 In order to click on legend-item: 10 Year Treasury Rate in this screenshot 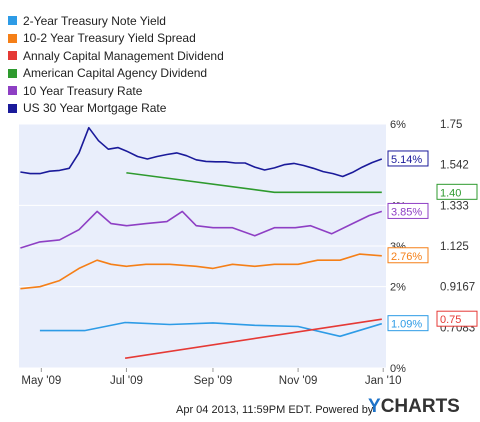, I will do `click(75, 90)`.